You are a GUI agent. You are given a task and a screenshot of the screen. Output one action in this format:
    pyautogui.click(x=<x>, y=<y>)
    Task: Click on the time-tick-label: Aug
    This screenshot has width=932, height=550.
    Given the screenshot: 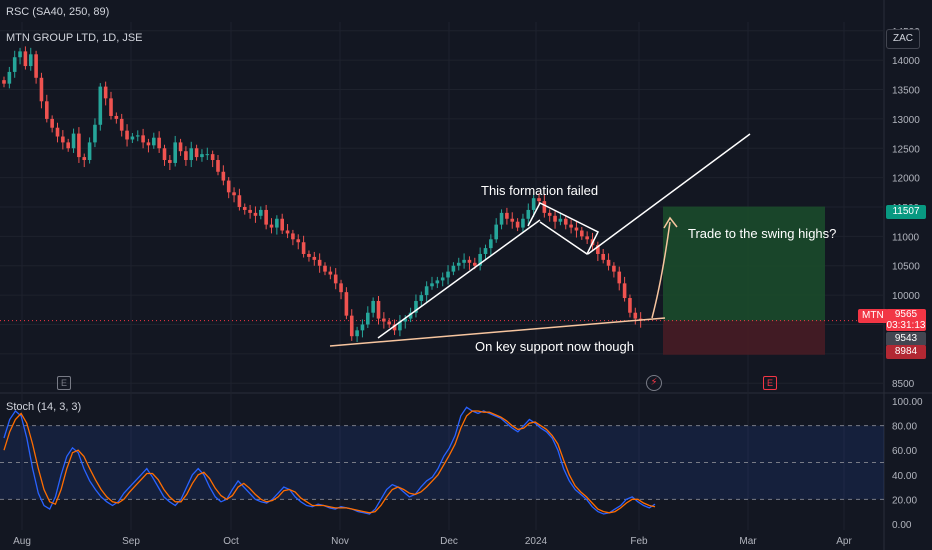 What is the action you would take?
    pyautogui.click(x=22, y=541)
    